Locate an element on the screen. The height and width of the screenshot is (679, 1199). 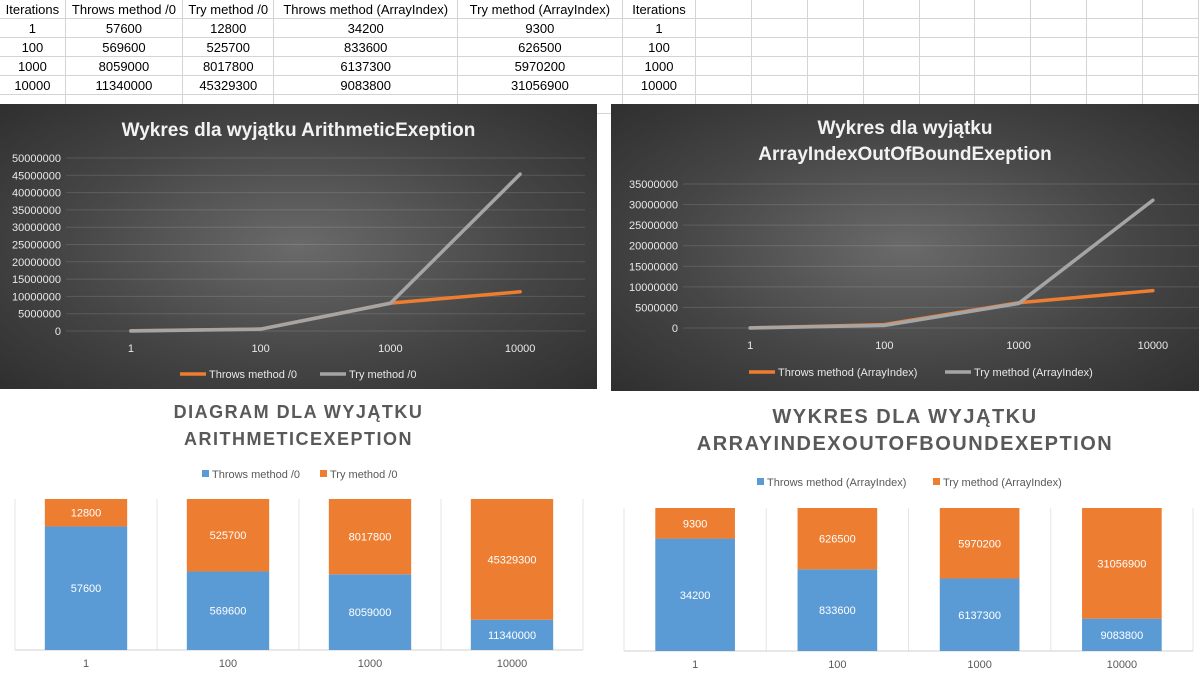
sheet-header-cell: Throws method (ArrayIndex) is located at coordinates (365, 9).